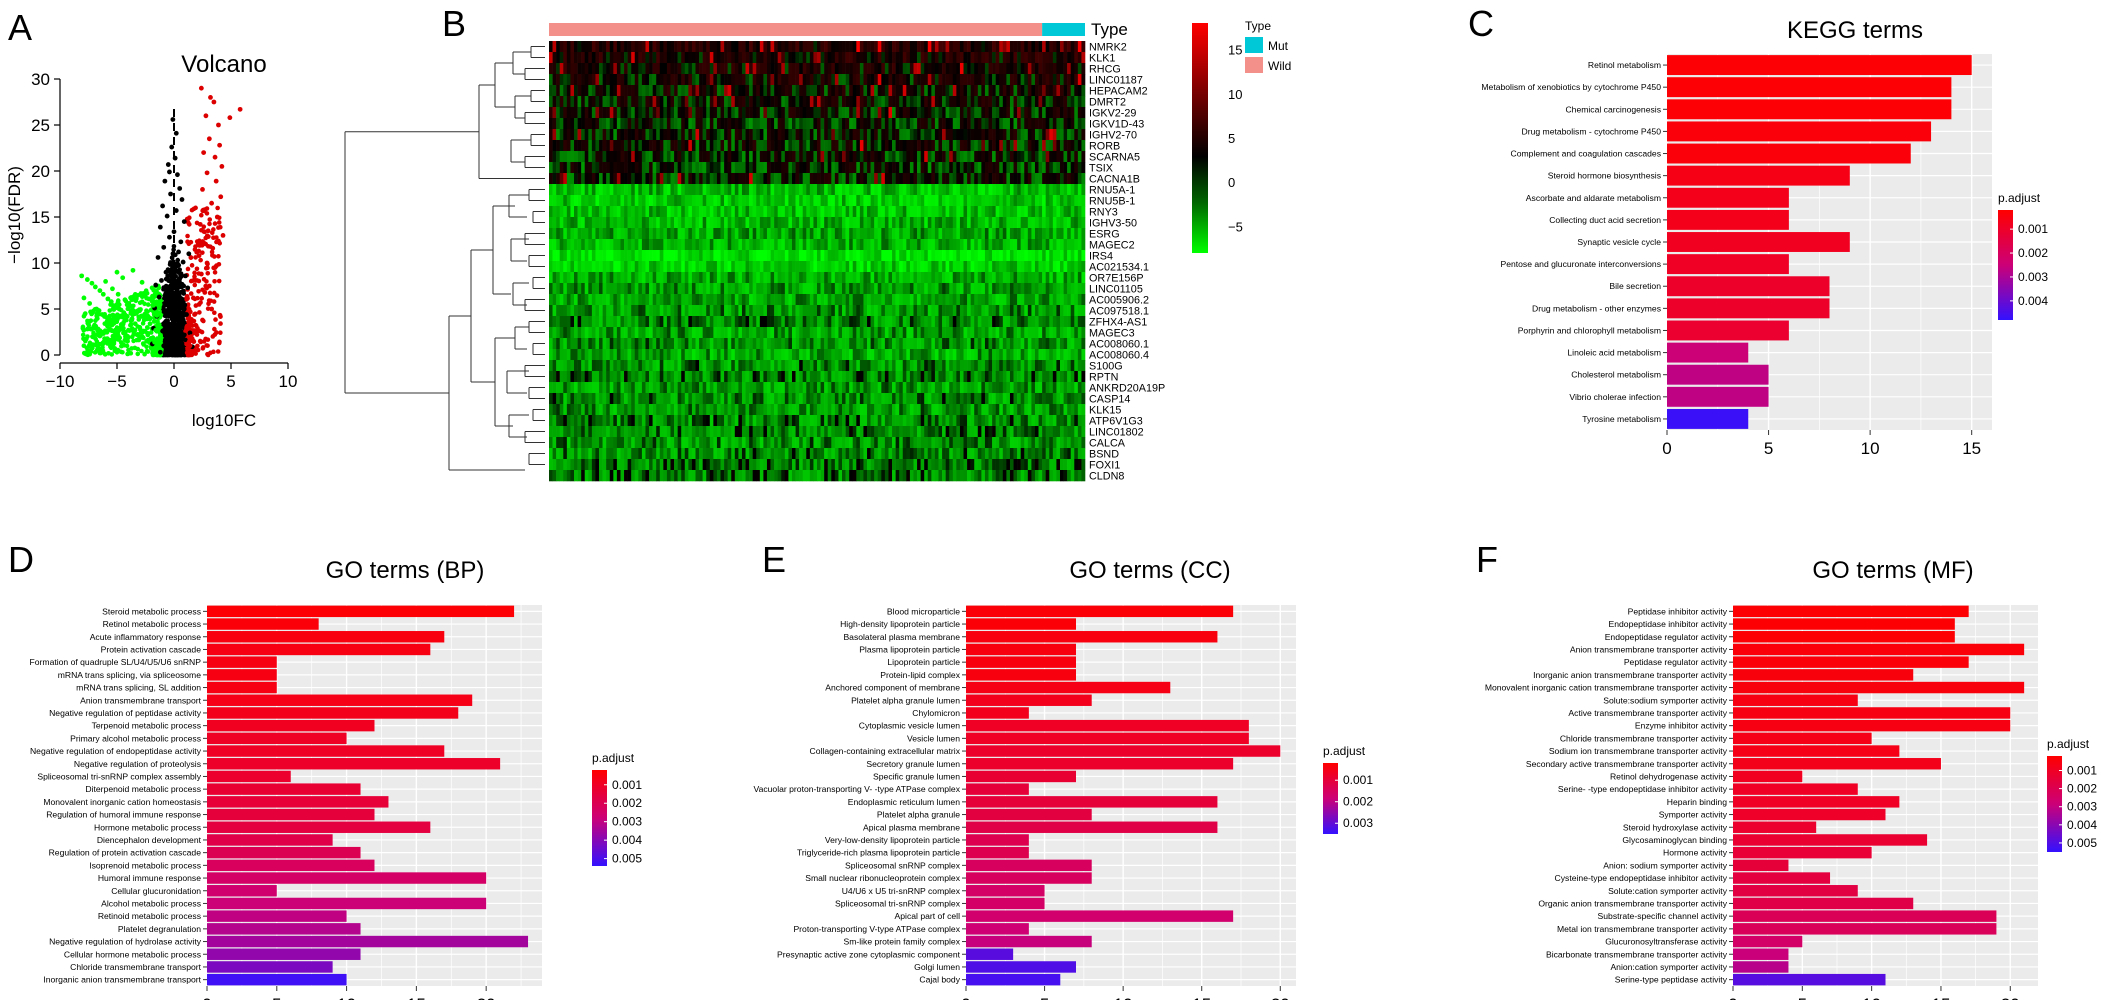  I want to click on volcano-point-up, so click(202, 189).